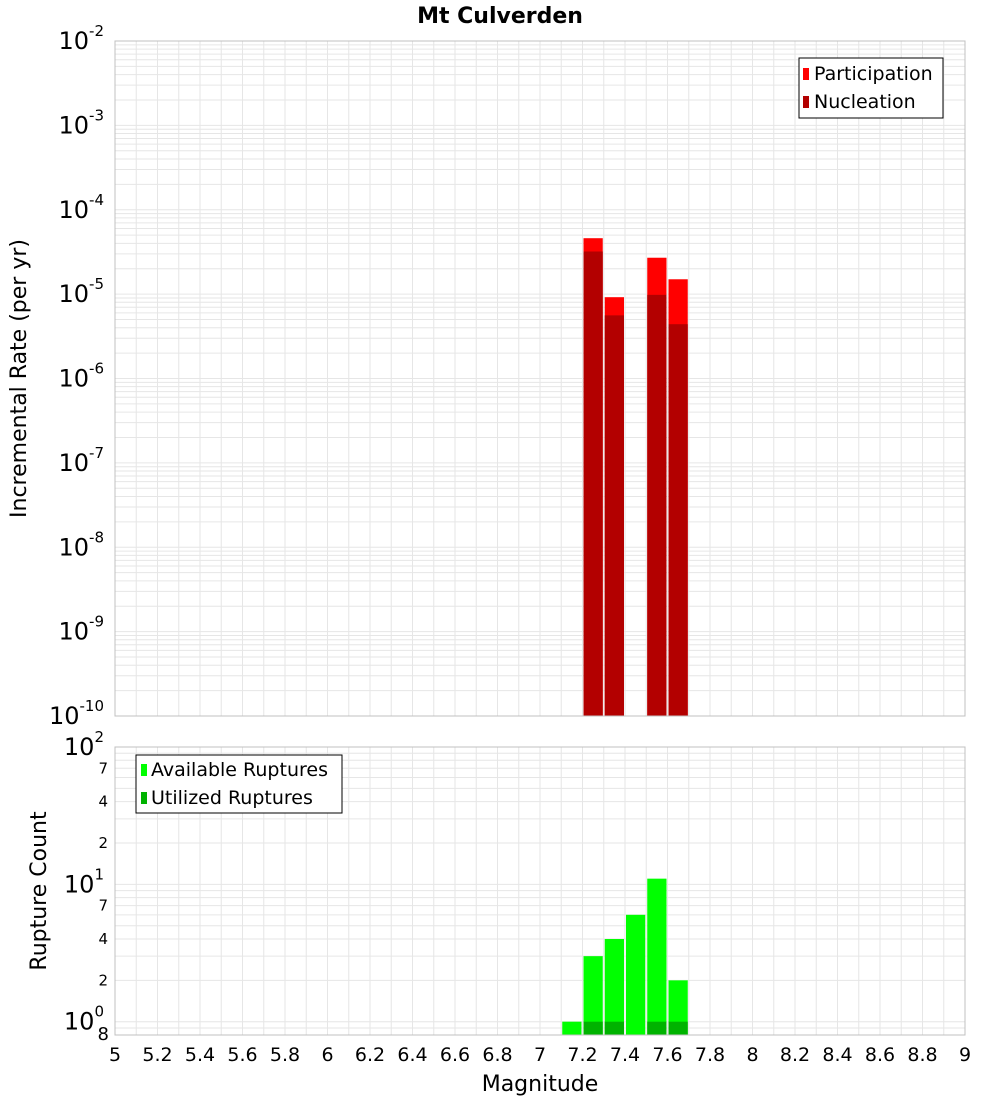 Image resolution: width=1000 pixels, height=1100 pixels. Describe the element at coordinates (157, 1055) in the screenshot. I see `x-tick-label: 5.2` at that location.